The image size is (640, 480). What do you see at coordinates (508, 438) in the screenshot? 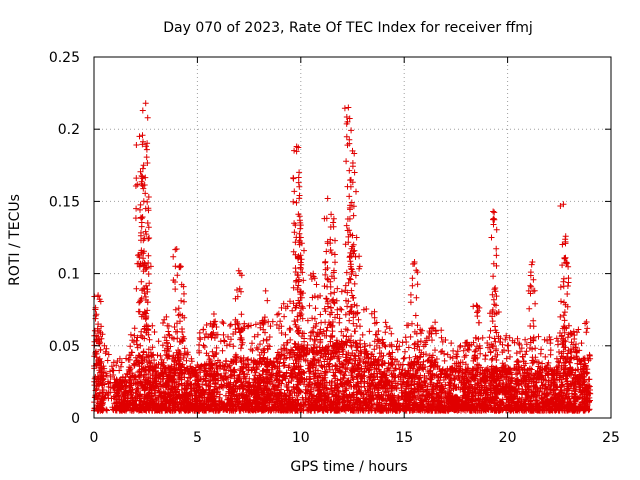
I see `x-tick-label: 20` at bounding box center [508, 438].